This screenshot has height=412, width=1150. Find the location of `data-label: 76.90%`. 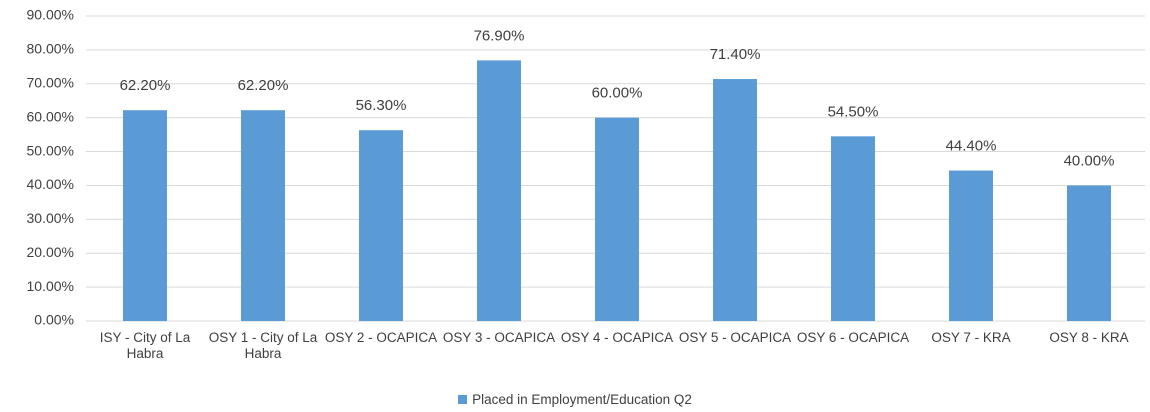

data-label: 76.90% is located at coordinates (499, 35).